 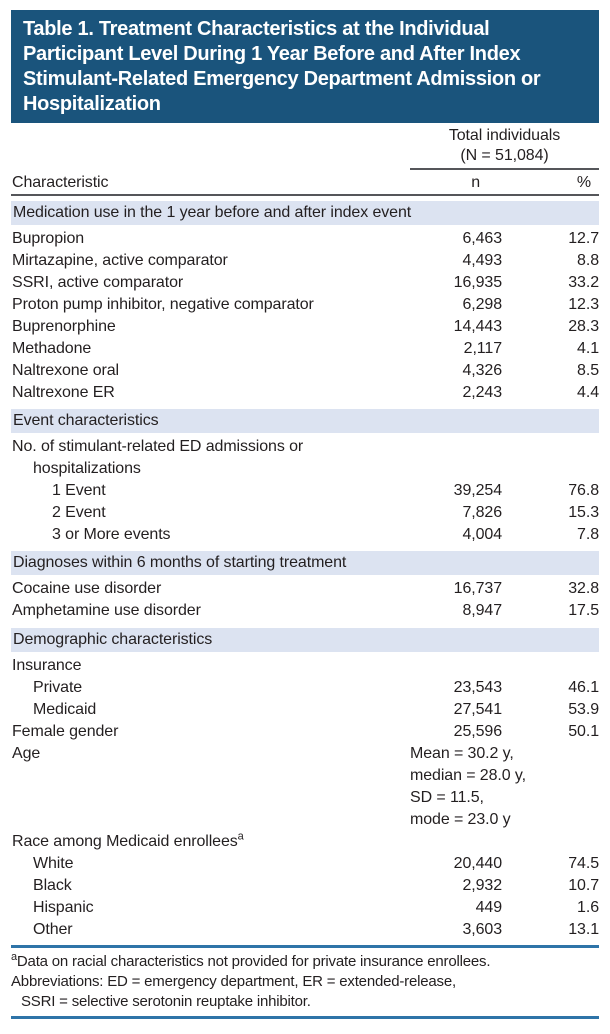 I want to click on cell-pct: 53.9, so click(x=583, y=709).